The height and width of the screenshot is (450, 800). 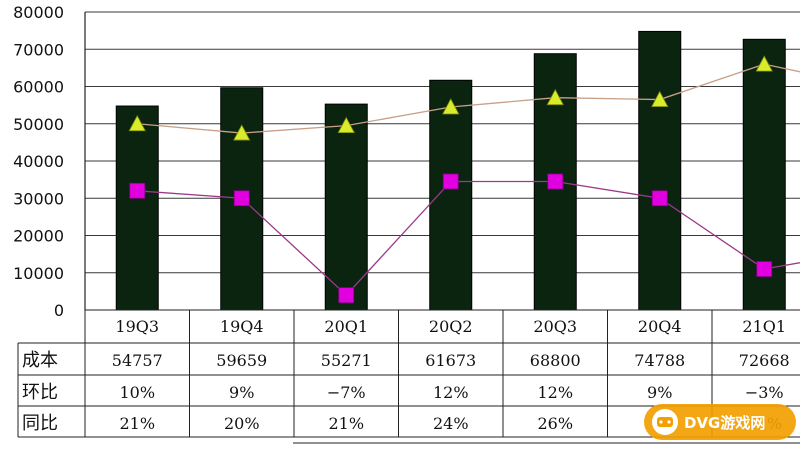 I want to click on triangle-marker-20Q3, so click(x=555, y=97).